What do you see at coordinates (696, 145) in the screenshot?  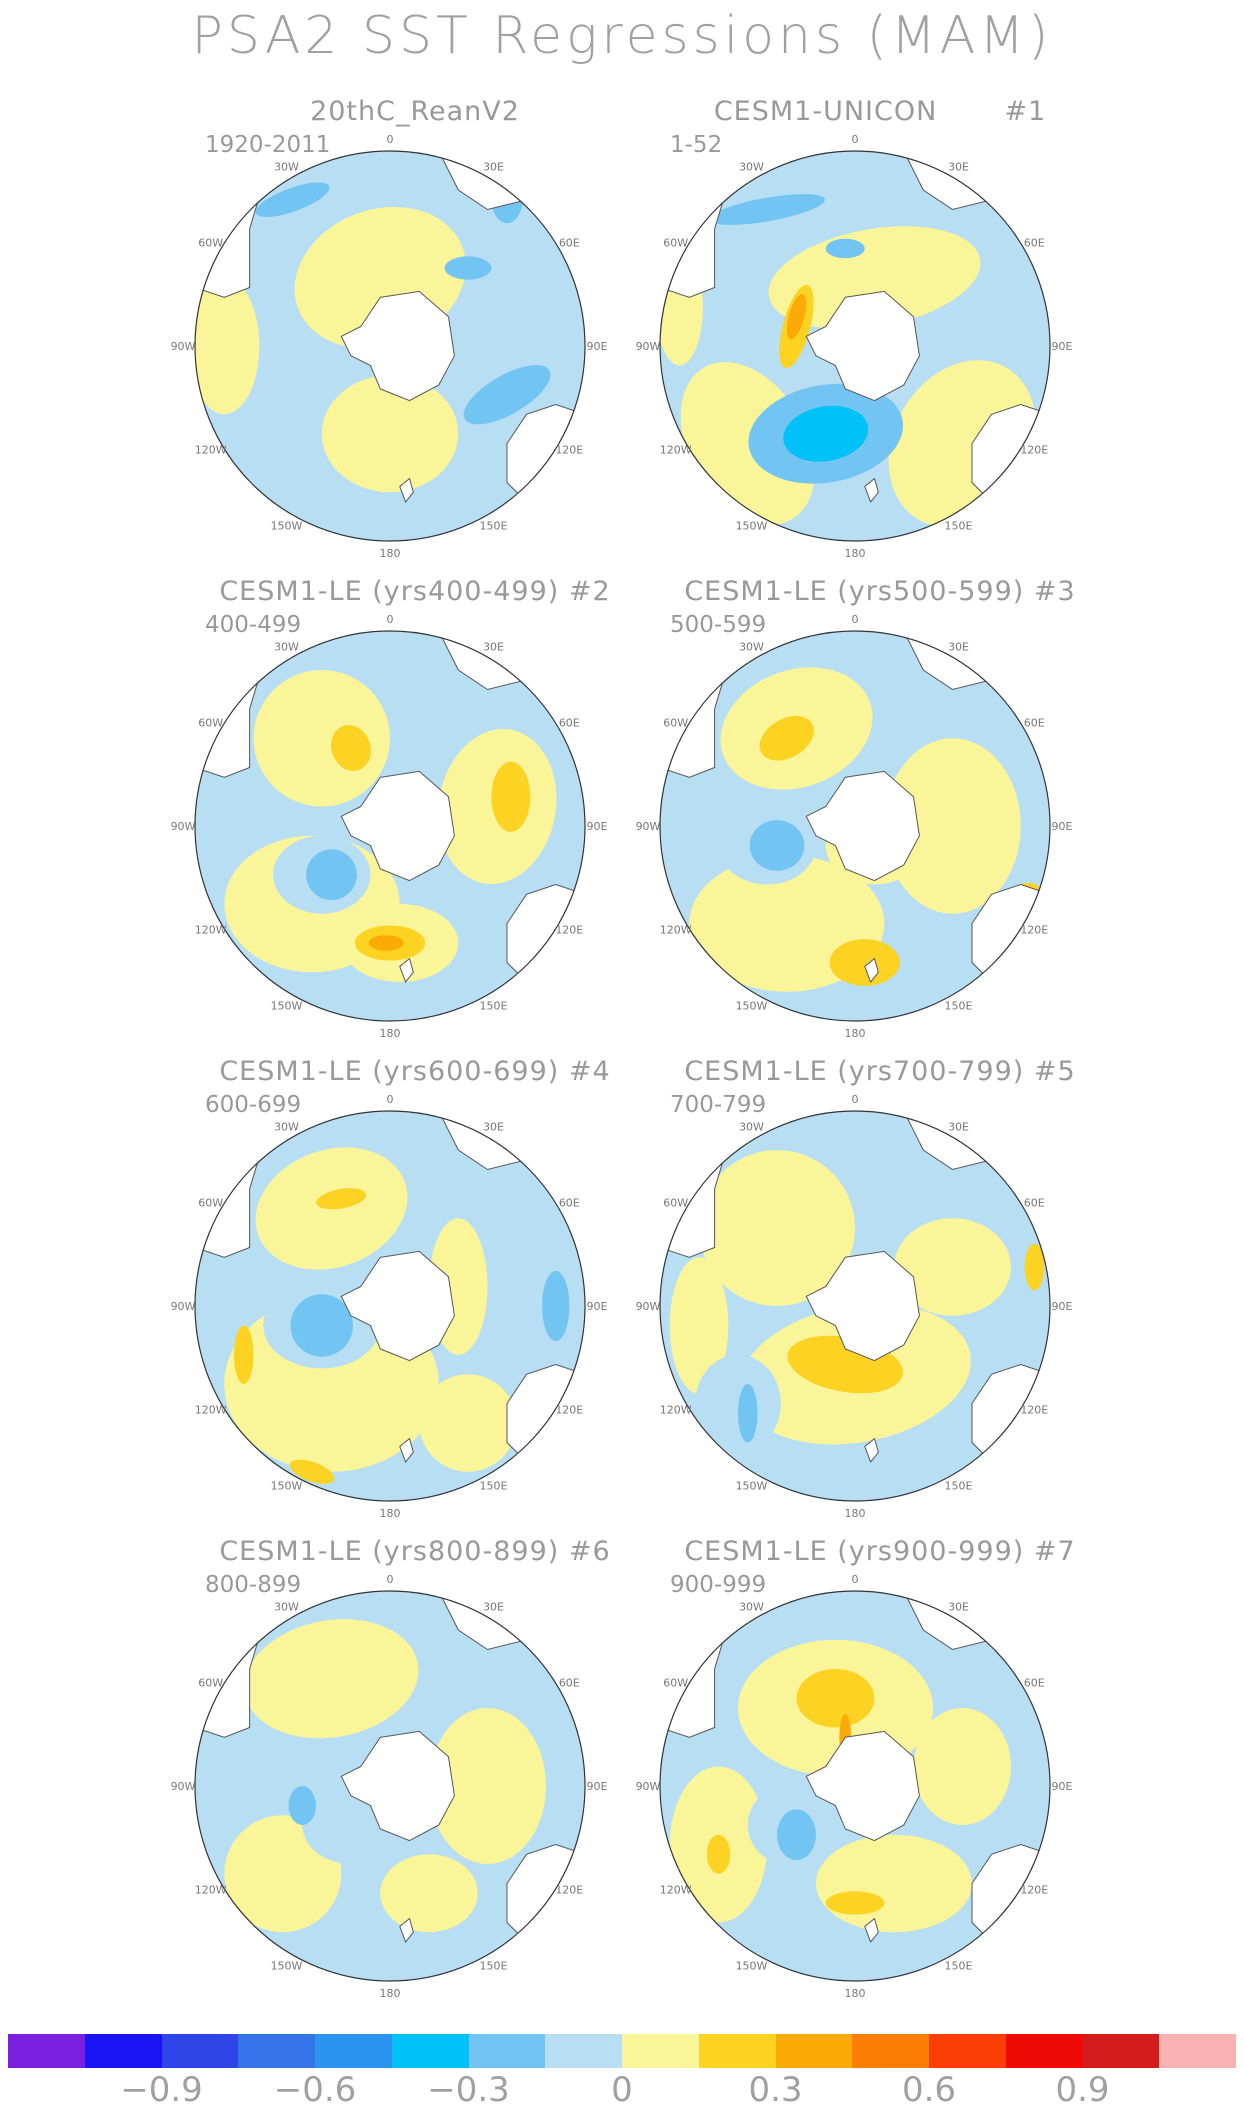 I see `panel-years: 1-52` at bounding box center [696, 145].